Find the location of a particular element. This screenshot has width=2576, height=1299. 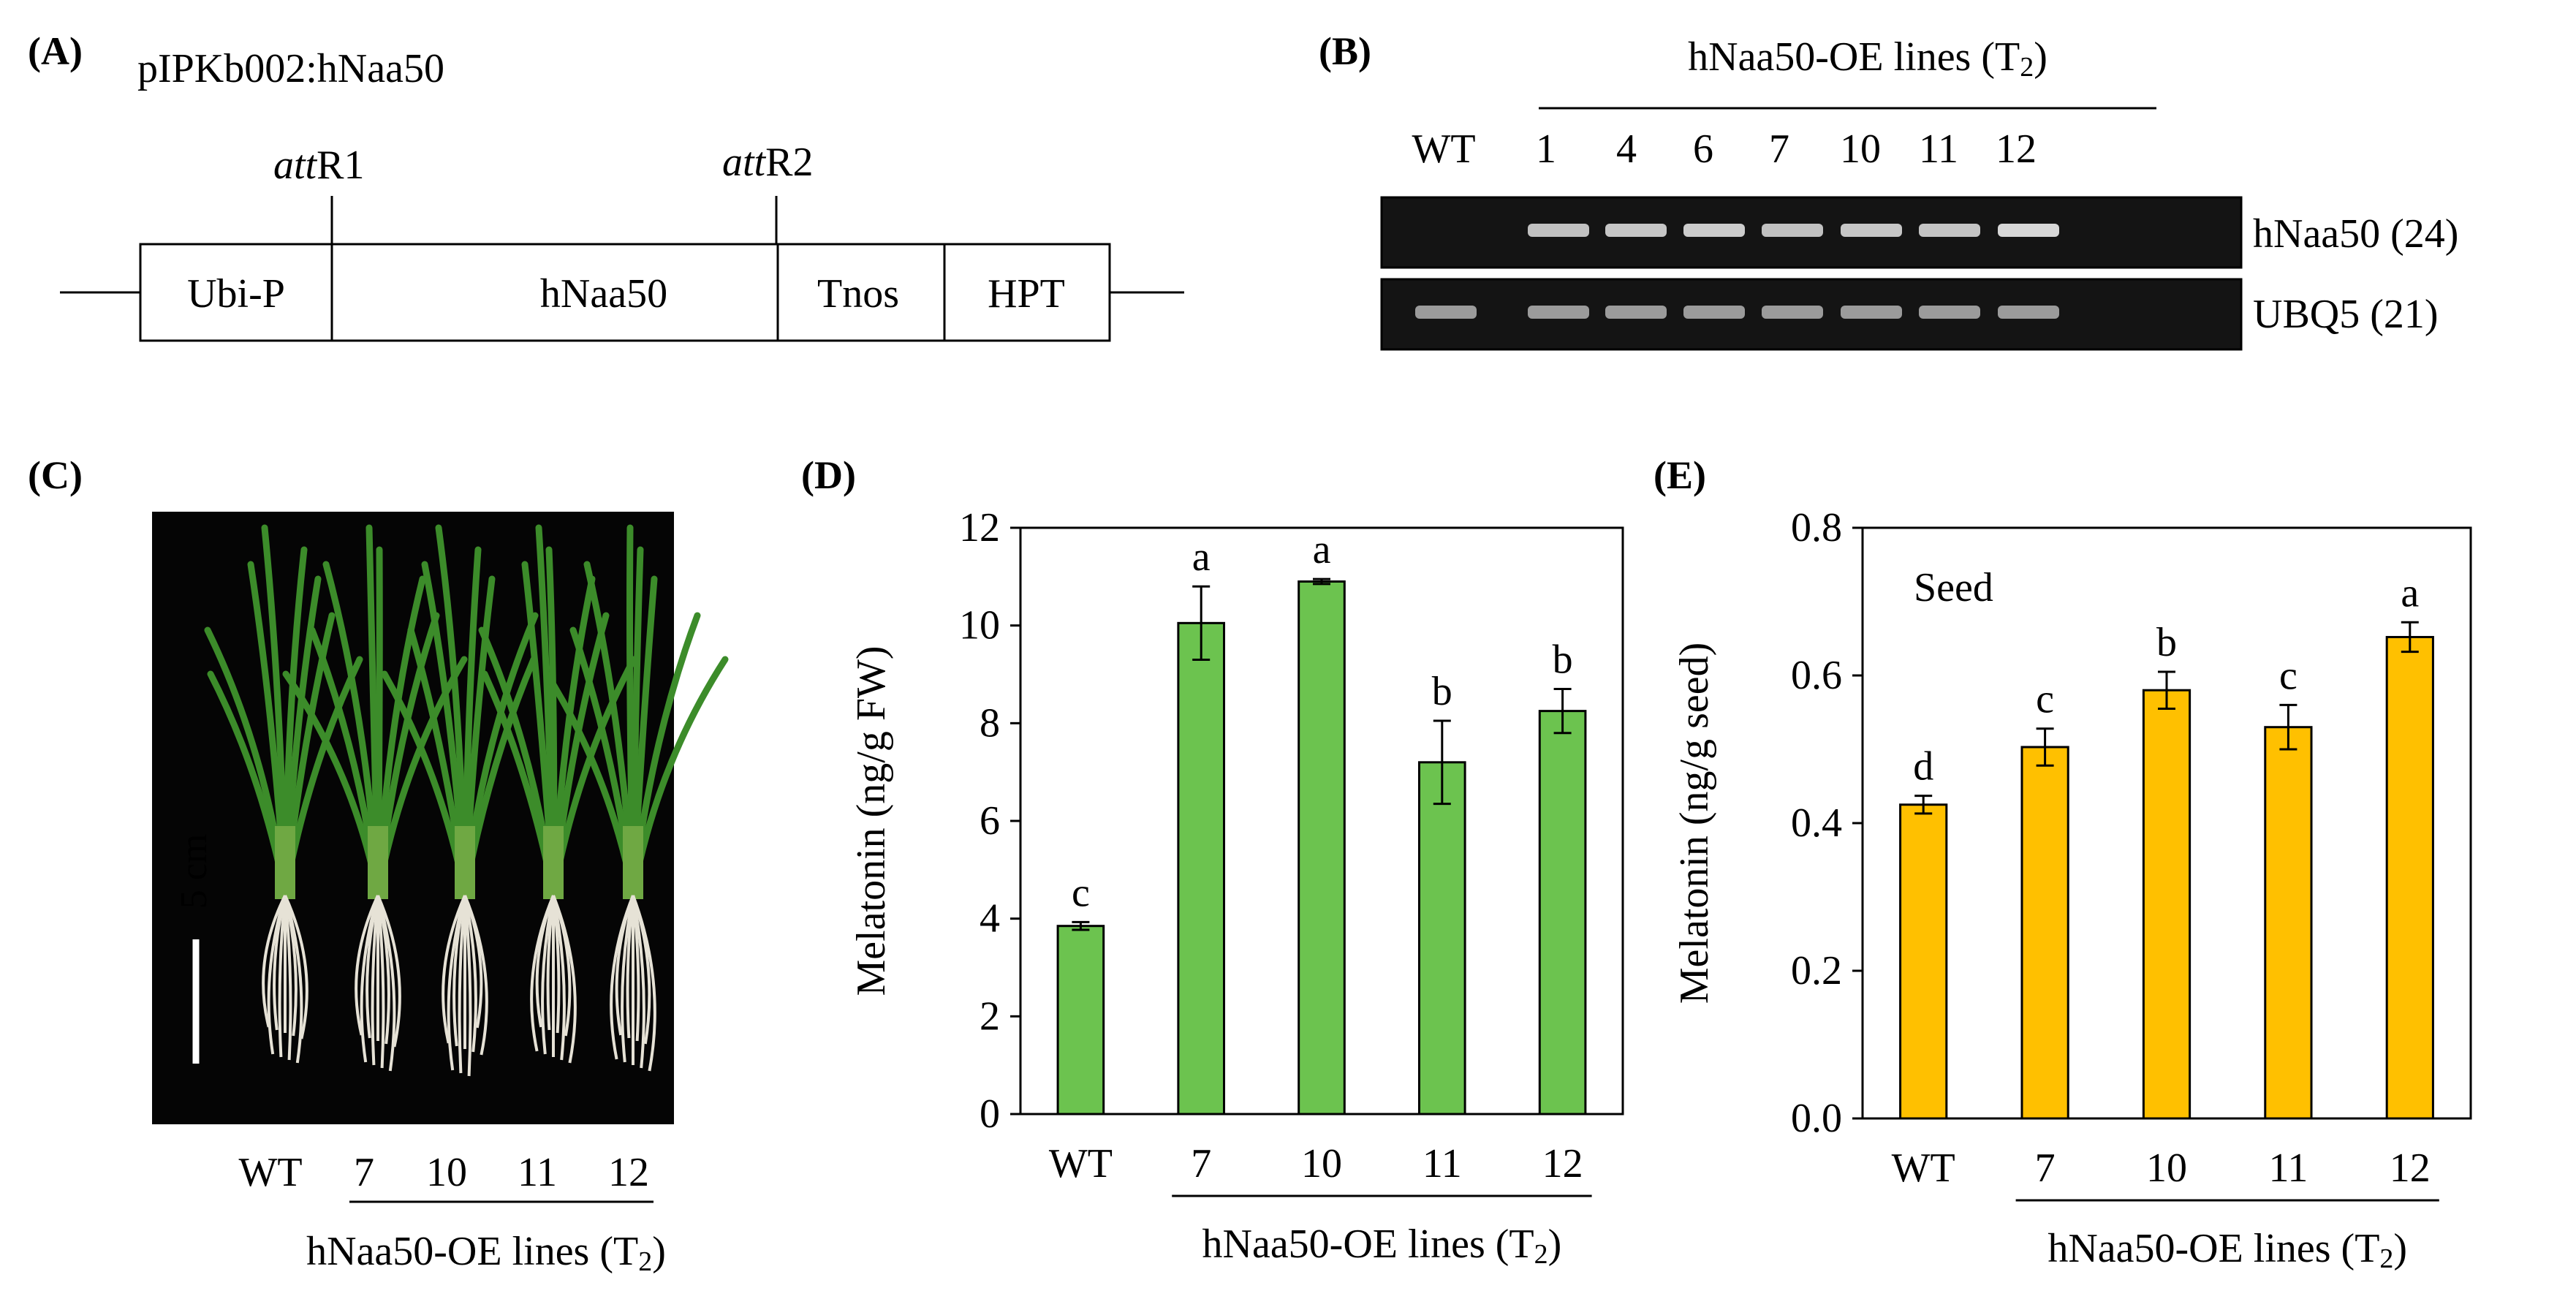

y-tick-label: 10 is located at coordinates (979, 625).